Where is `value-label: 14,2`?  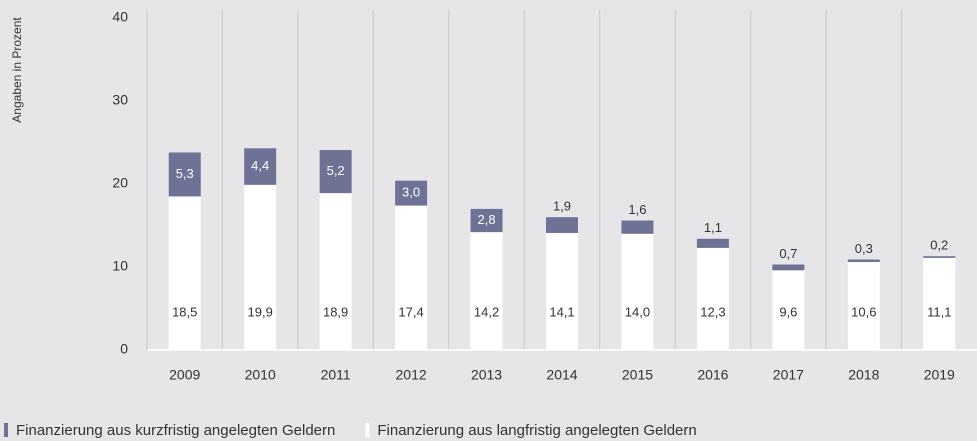
value-label: 14,2 is located at coordinates (486, 311).